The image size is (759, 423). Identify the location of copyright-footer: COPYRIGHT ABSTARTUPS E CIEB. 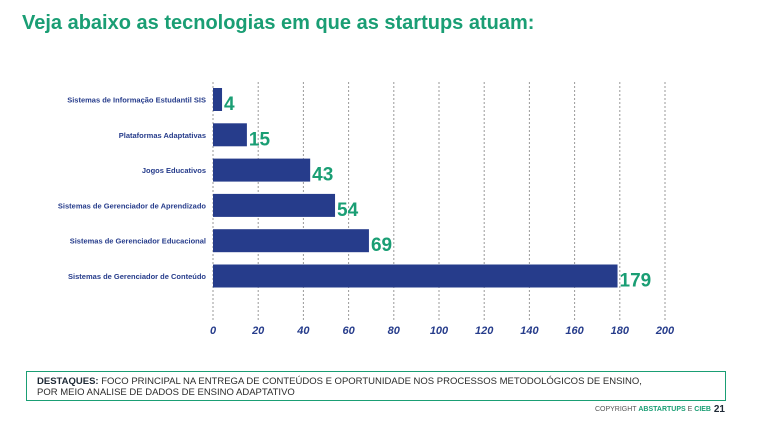
(653, 409).